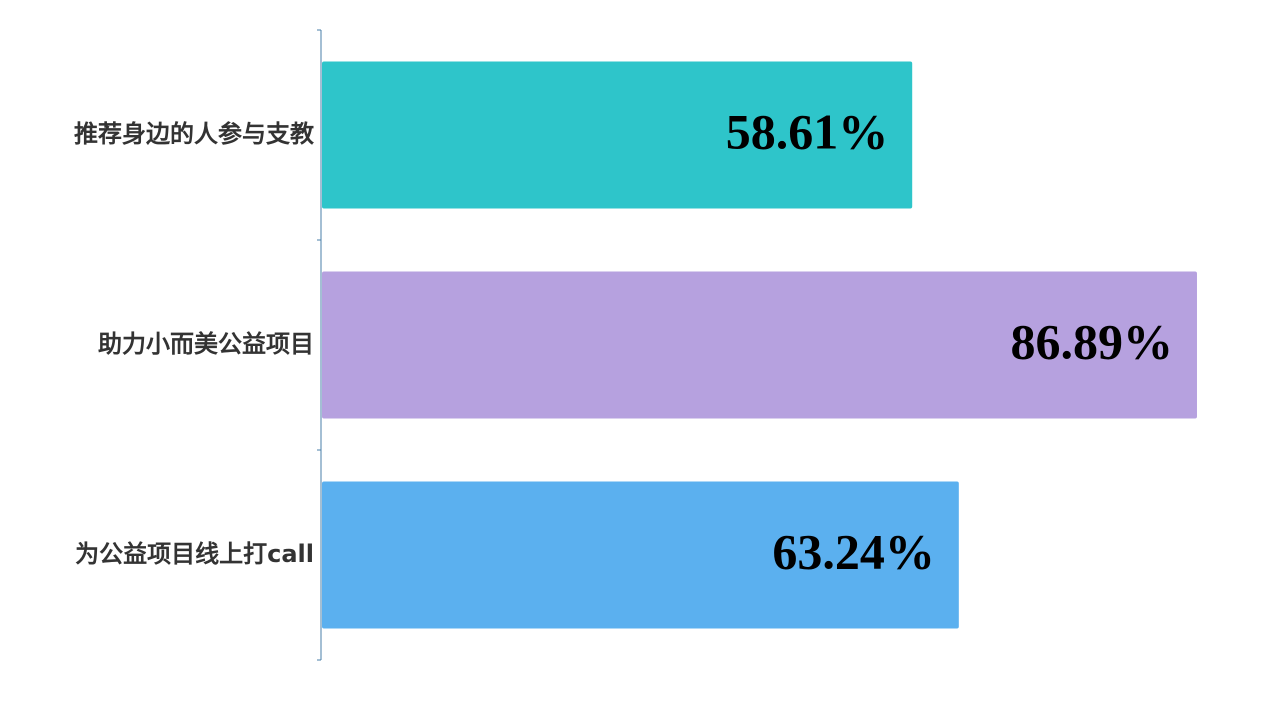 The width and height of the screenshot is (1280, 701). What do you see at coordinates (194, 554) in the screenshot?
I see `category-label: 为公益项目线上打call` at bounding box center [194, 554].